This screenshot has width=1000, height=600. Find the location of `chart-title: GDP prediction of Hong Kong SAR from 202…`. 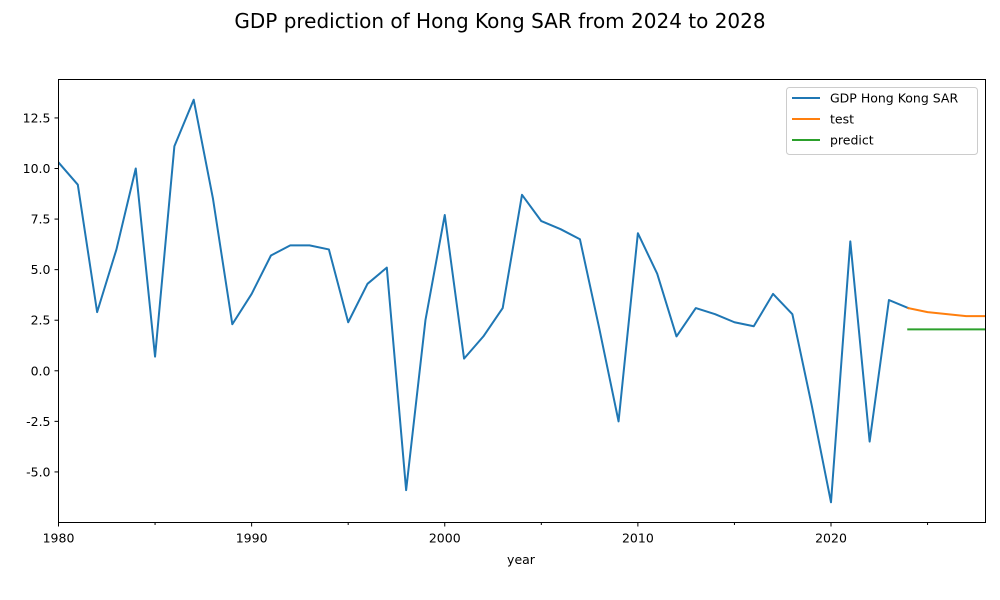

chart-title: GDP prediction of Hong Kong SAR from 202… is located at coordinates (499, 21).